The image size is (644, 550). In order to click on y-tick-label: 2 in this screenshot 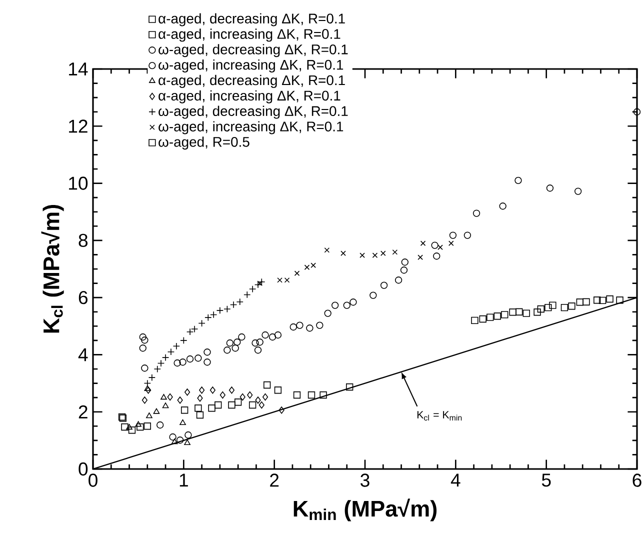, I will do `click(83, 411)`.